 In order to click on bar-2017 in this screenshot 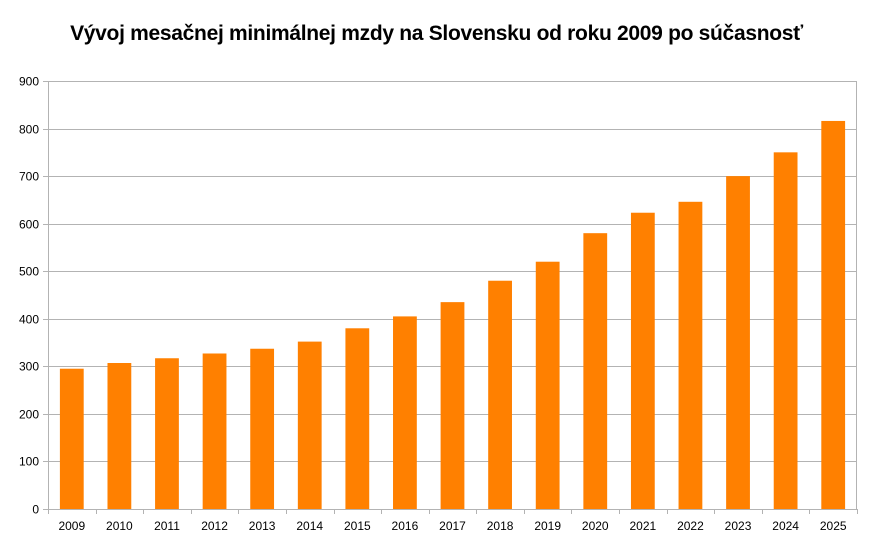, I will do `click(452, 405)`.